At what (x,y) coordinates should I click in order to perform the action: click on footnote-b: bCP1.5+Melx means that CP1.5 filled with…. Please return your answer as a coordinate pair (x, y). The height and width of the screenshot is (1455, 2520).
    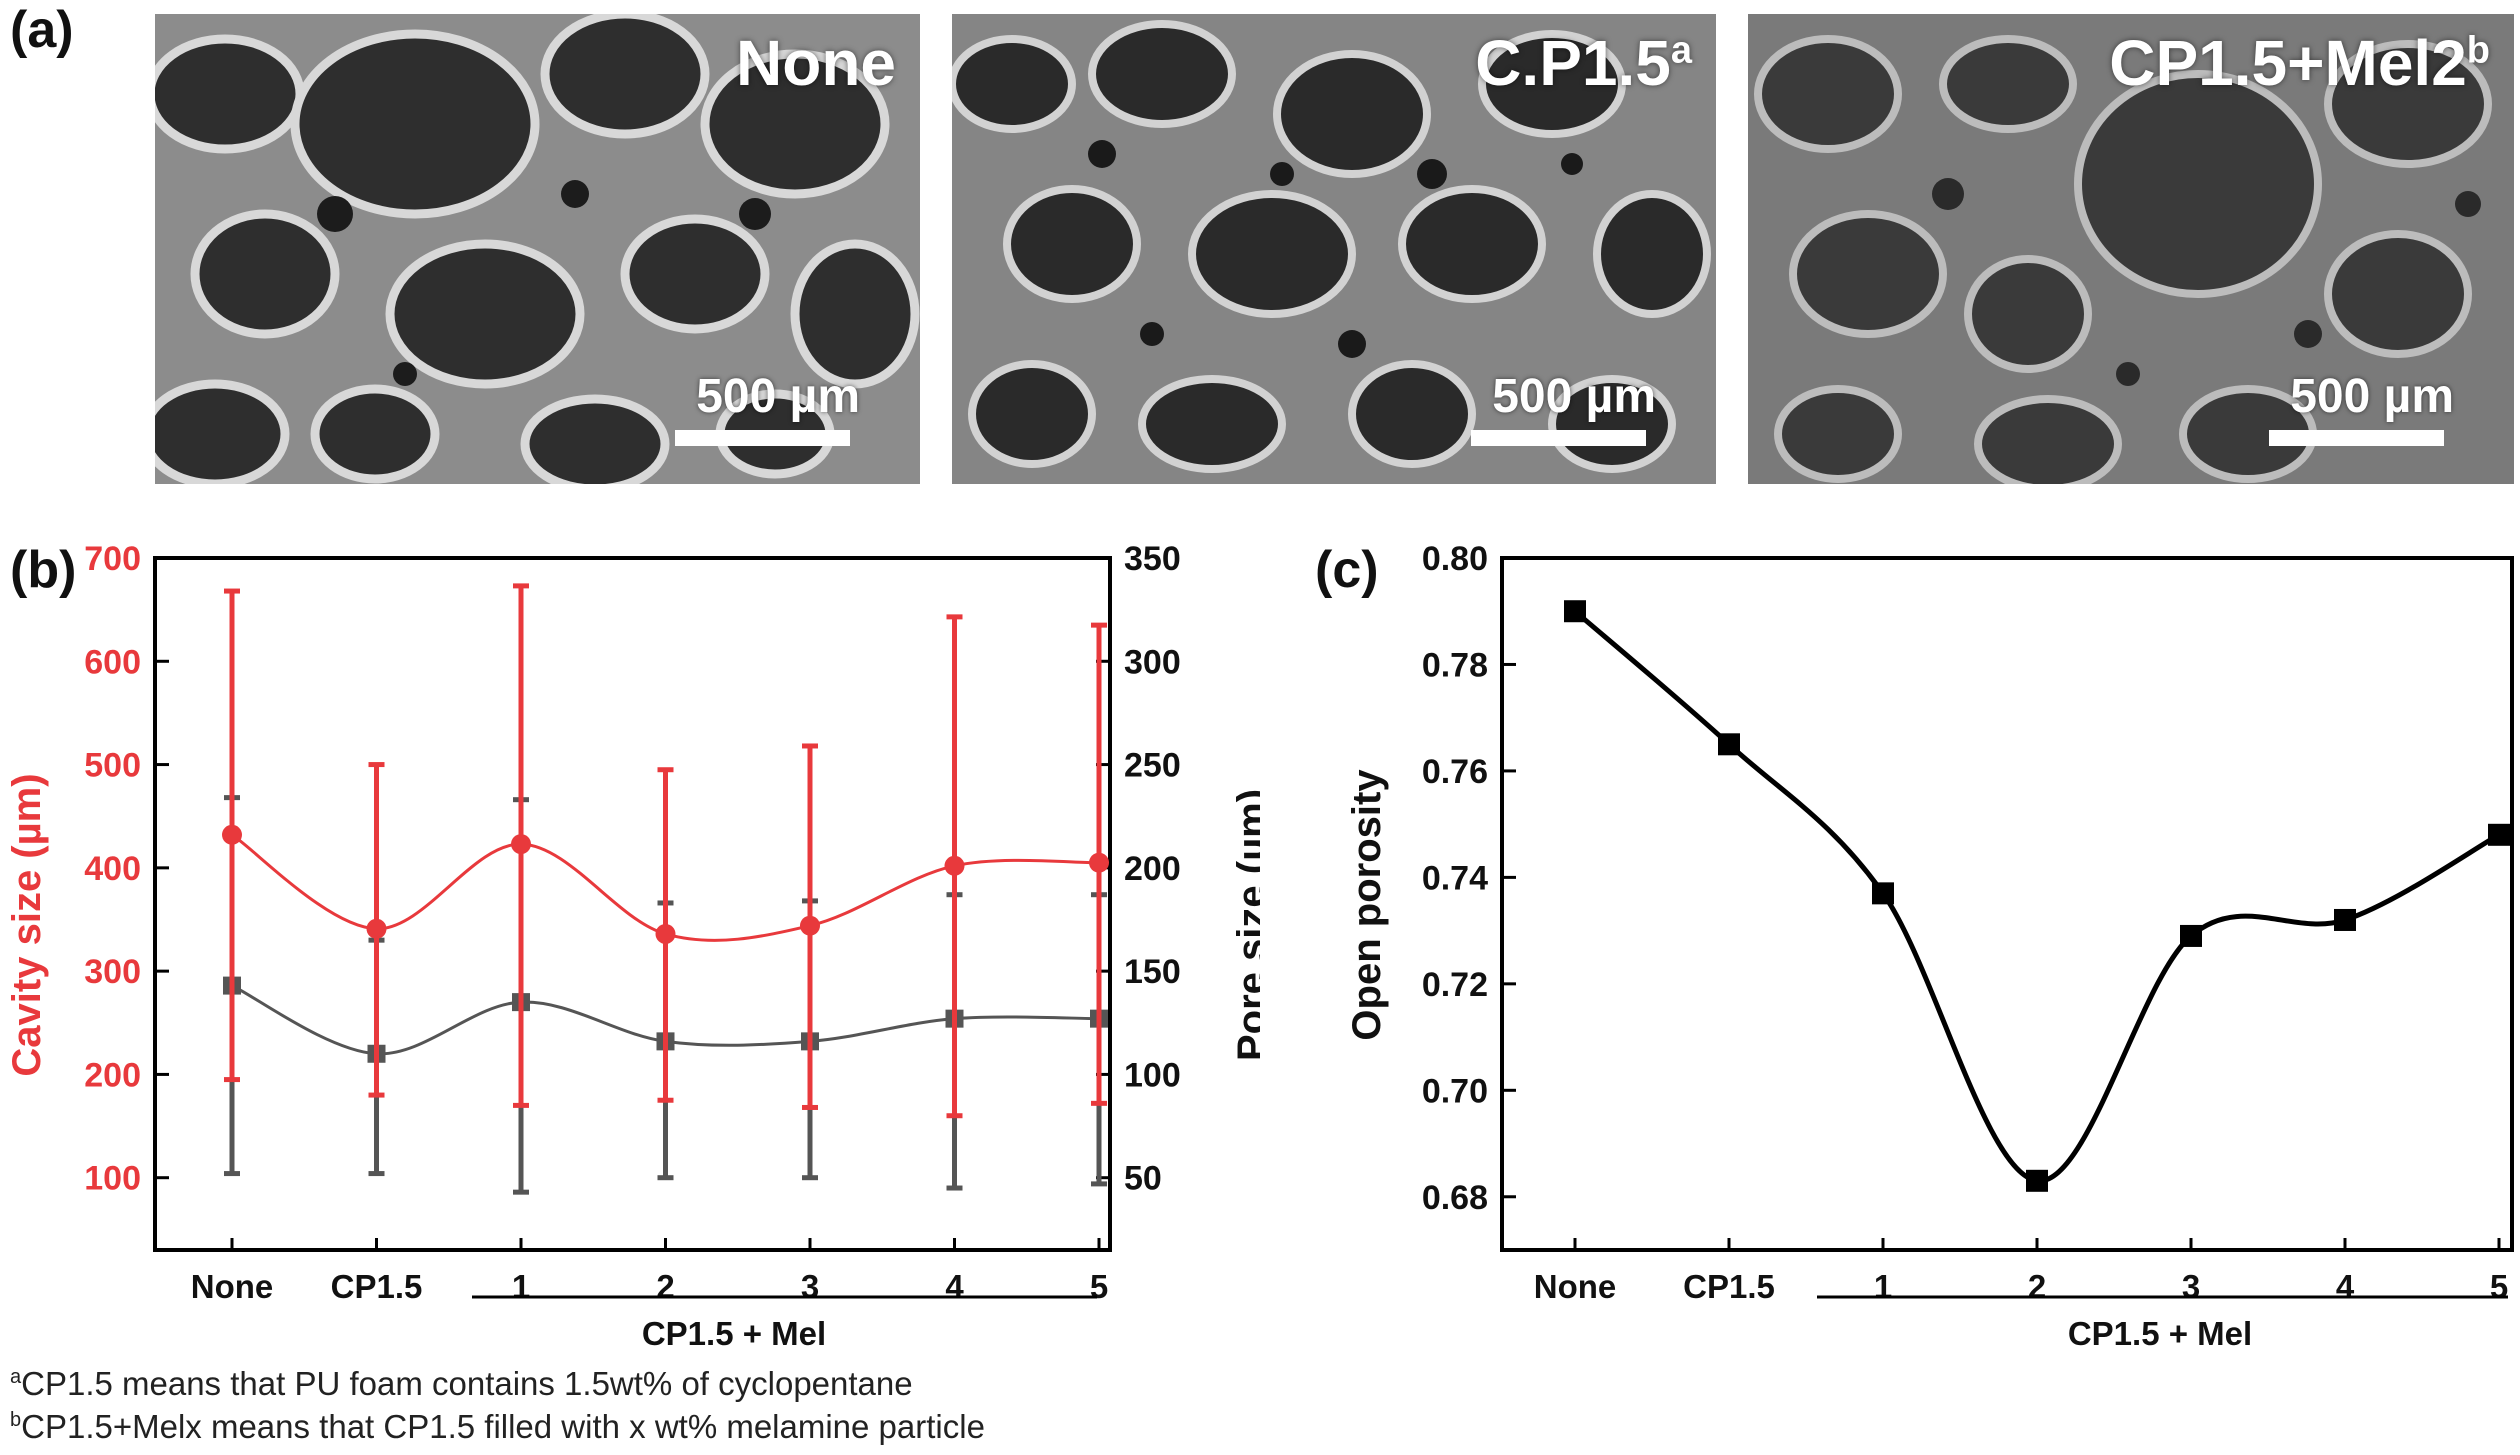
    Looking at the image, I should click on (497, 1426).